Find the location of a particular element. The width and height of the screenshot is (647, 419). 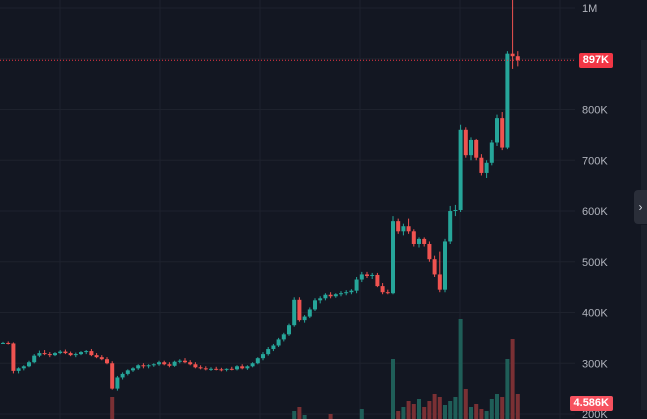

axis-tick-label: 600K is located at coordinates (595, 212).